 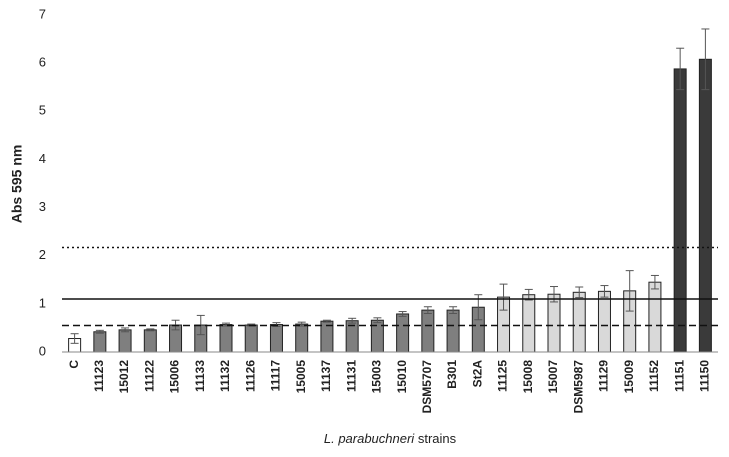 I want to click on x-tick-label: 11122, so click(x=149, y=376).